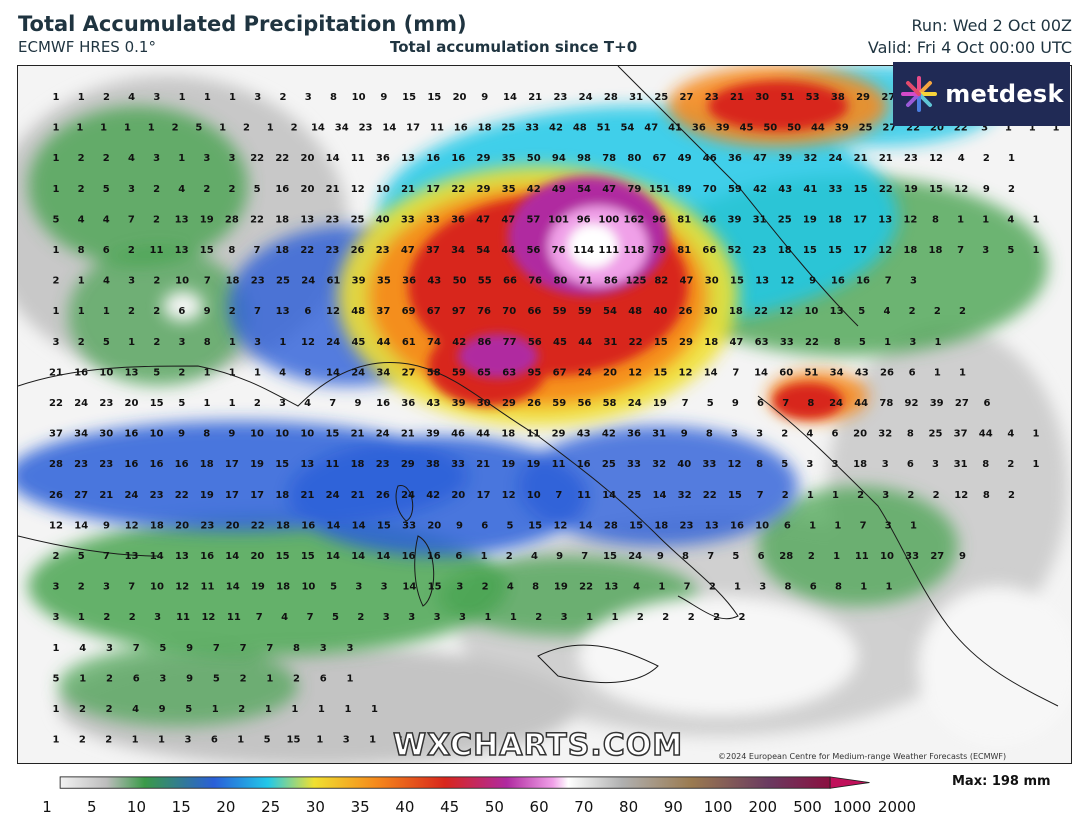  What do you see at coordinates (560, 342) in the screenshot?
I see `precip-value: 45` at bounding box center [560, 342].